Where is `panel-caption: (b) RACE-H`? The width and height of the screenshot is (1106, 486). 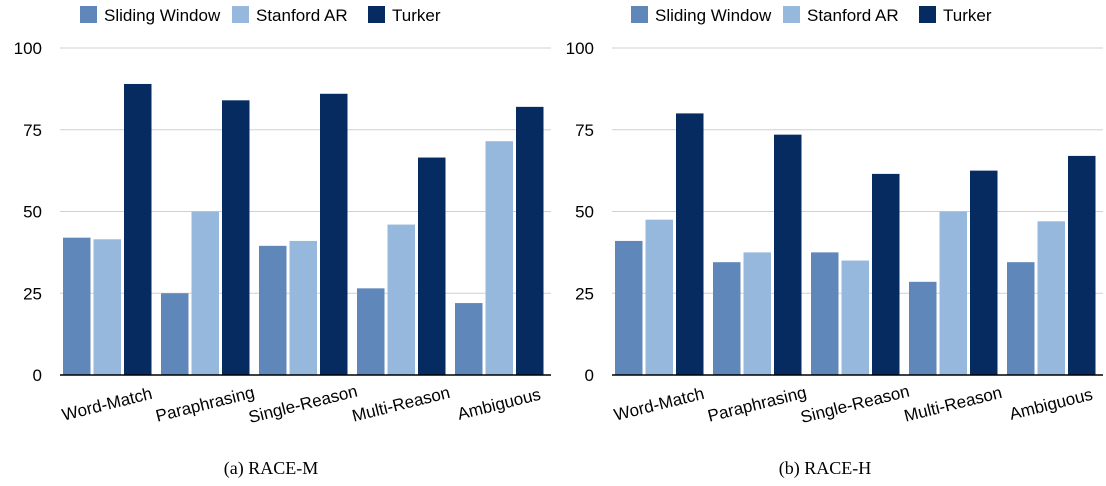 panel-caption: (b) RACE-H is located at coordinates (825, 468).